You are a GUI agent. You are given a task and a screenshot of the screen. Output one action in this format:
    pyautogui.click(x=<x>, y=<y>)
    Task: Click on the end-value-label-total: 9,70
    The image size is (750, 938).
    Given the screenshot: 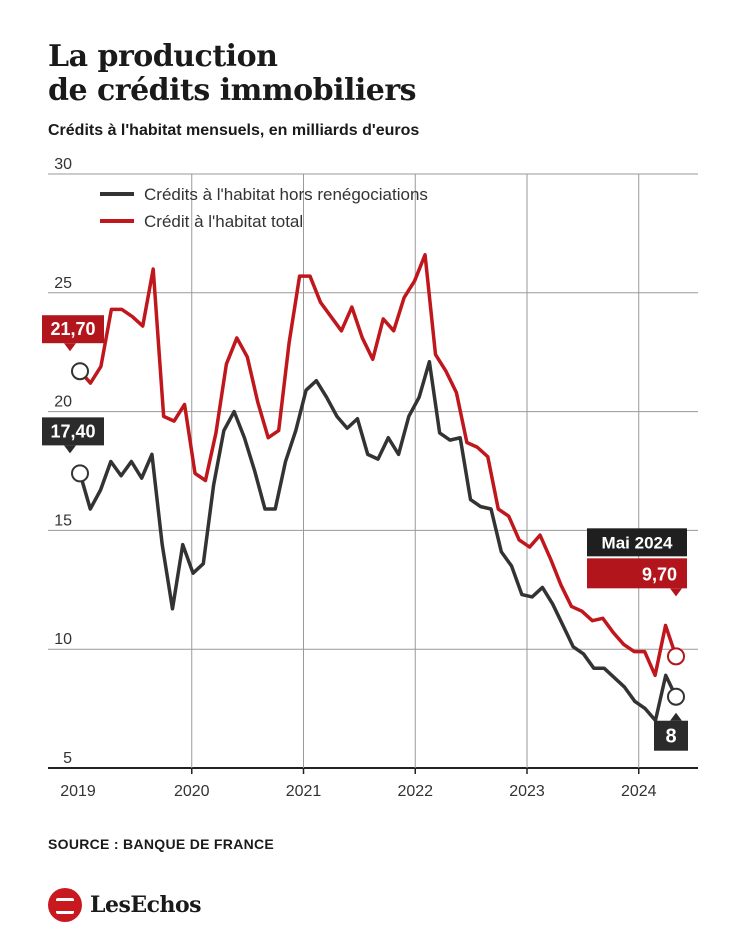 What is the action you would take?
    pyautogui.click(x=659, y=574)
    